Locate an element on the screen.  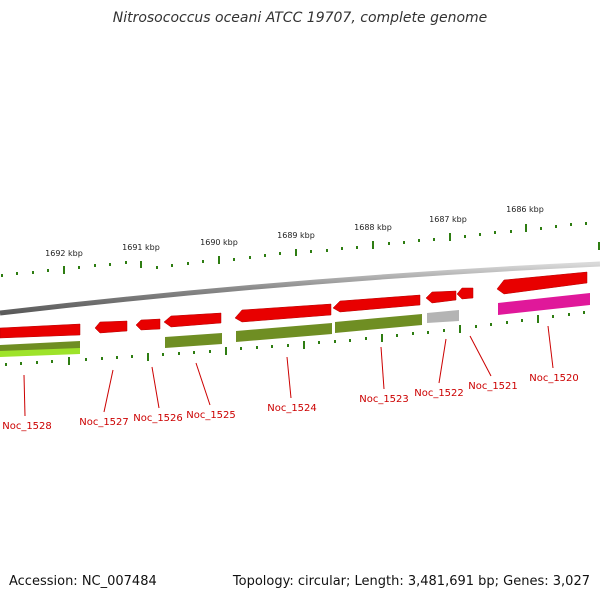
gene-label-noc-1520: Noc_1520 is located at coordinates (554, 378).